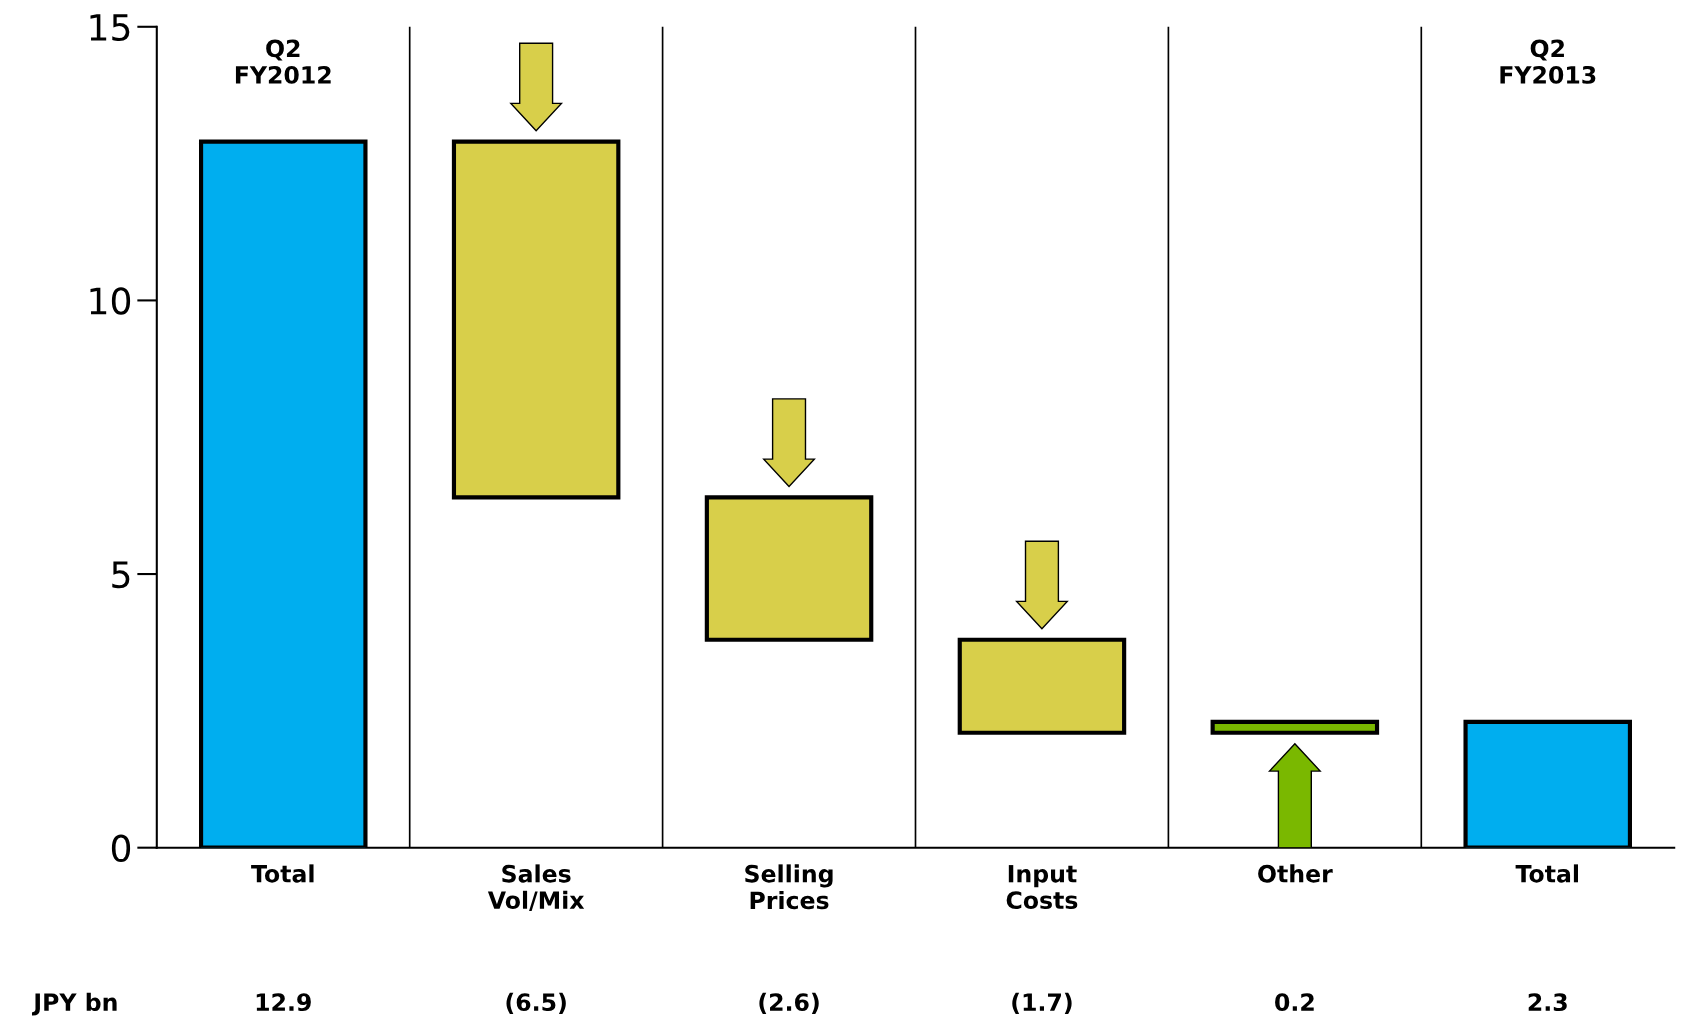 The height and width of the screenshot is (1030, 1686). Describe the element at coordinates (74, 1004) in the screenshot. I see `text: JPY bn` at that location.